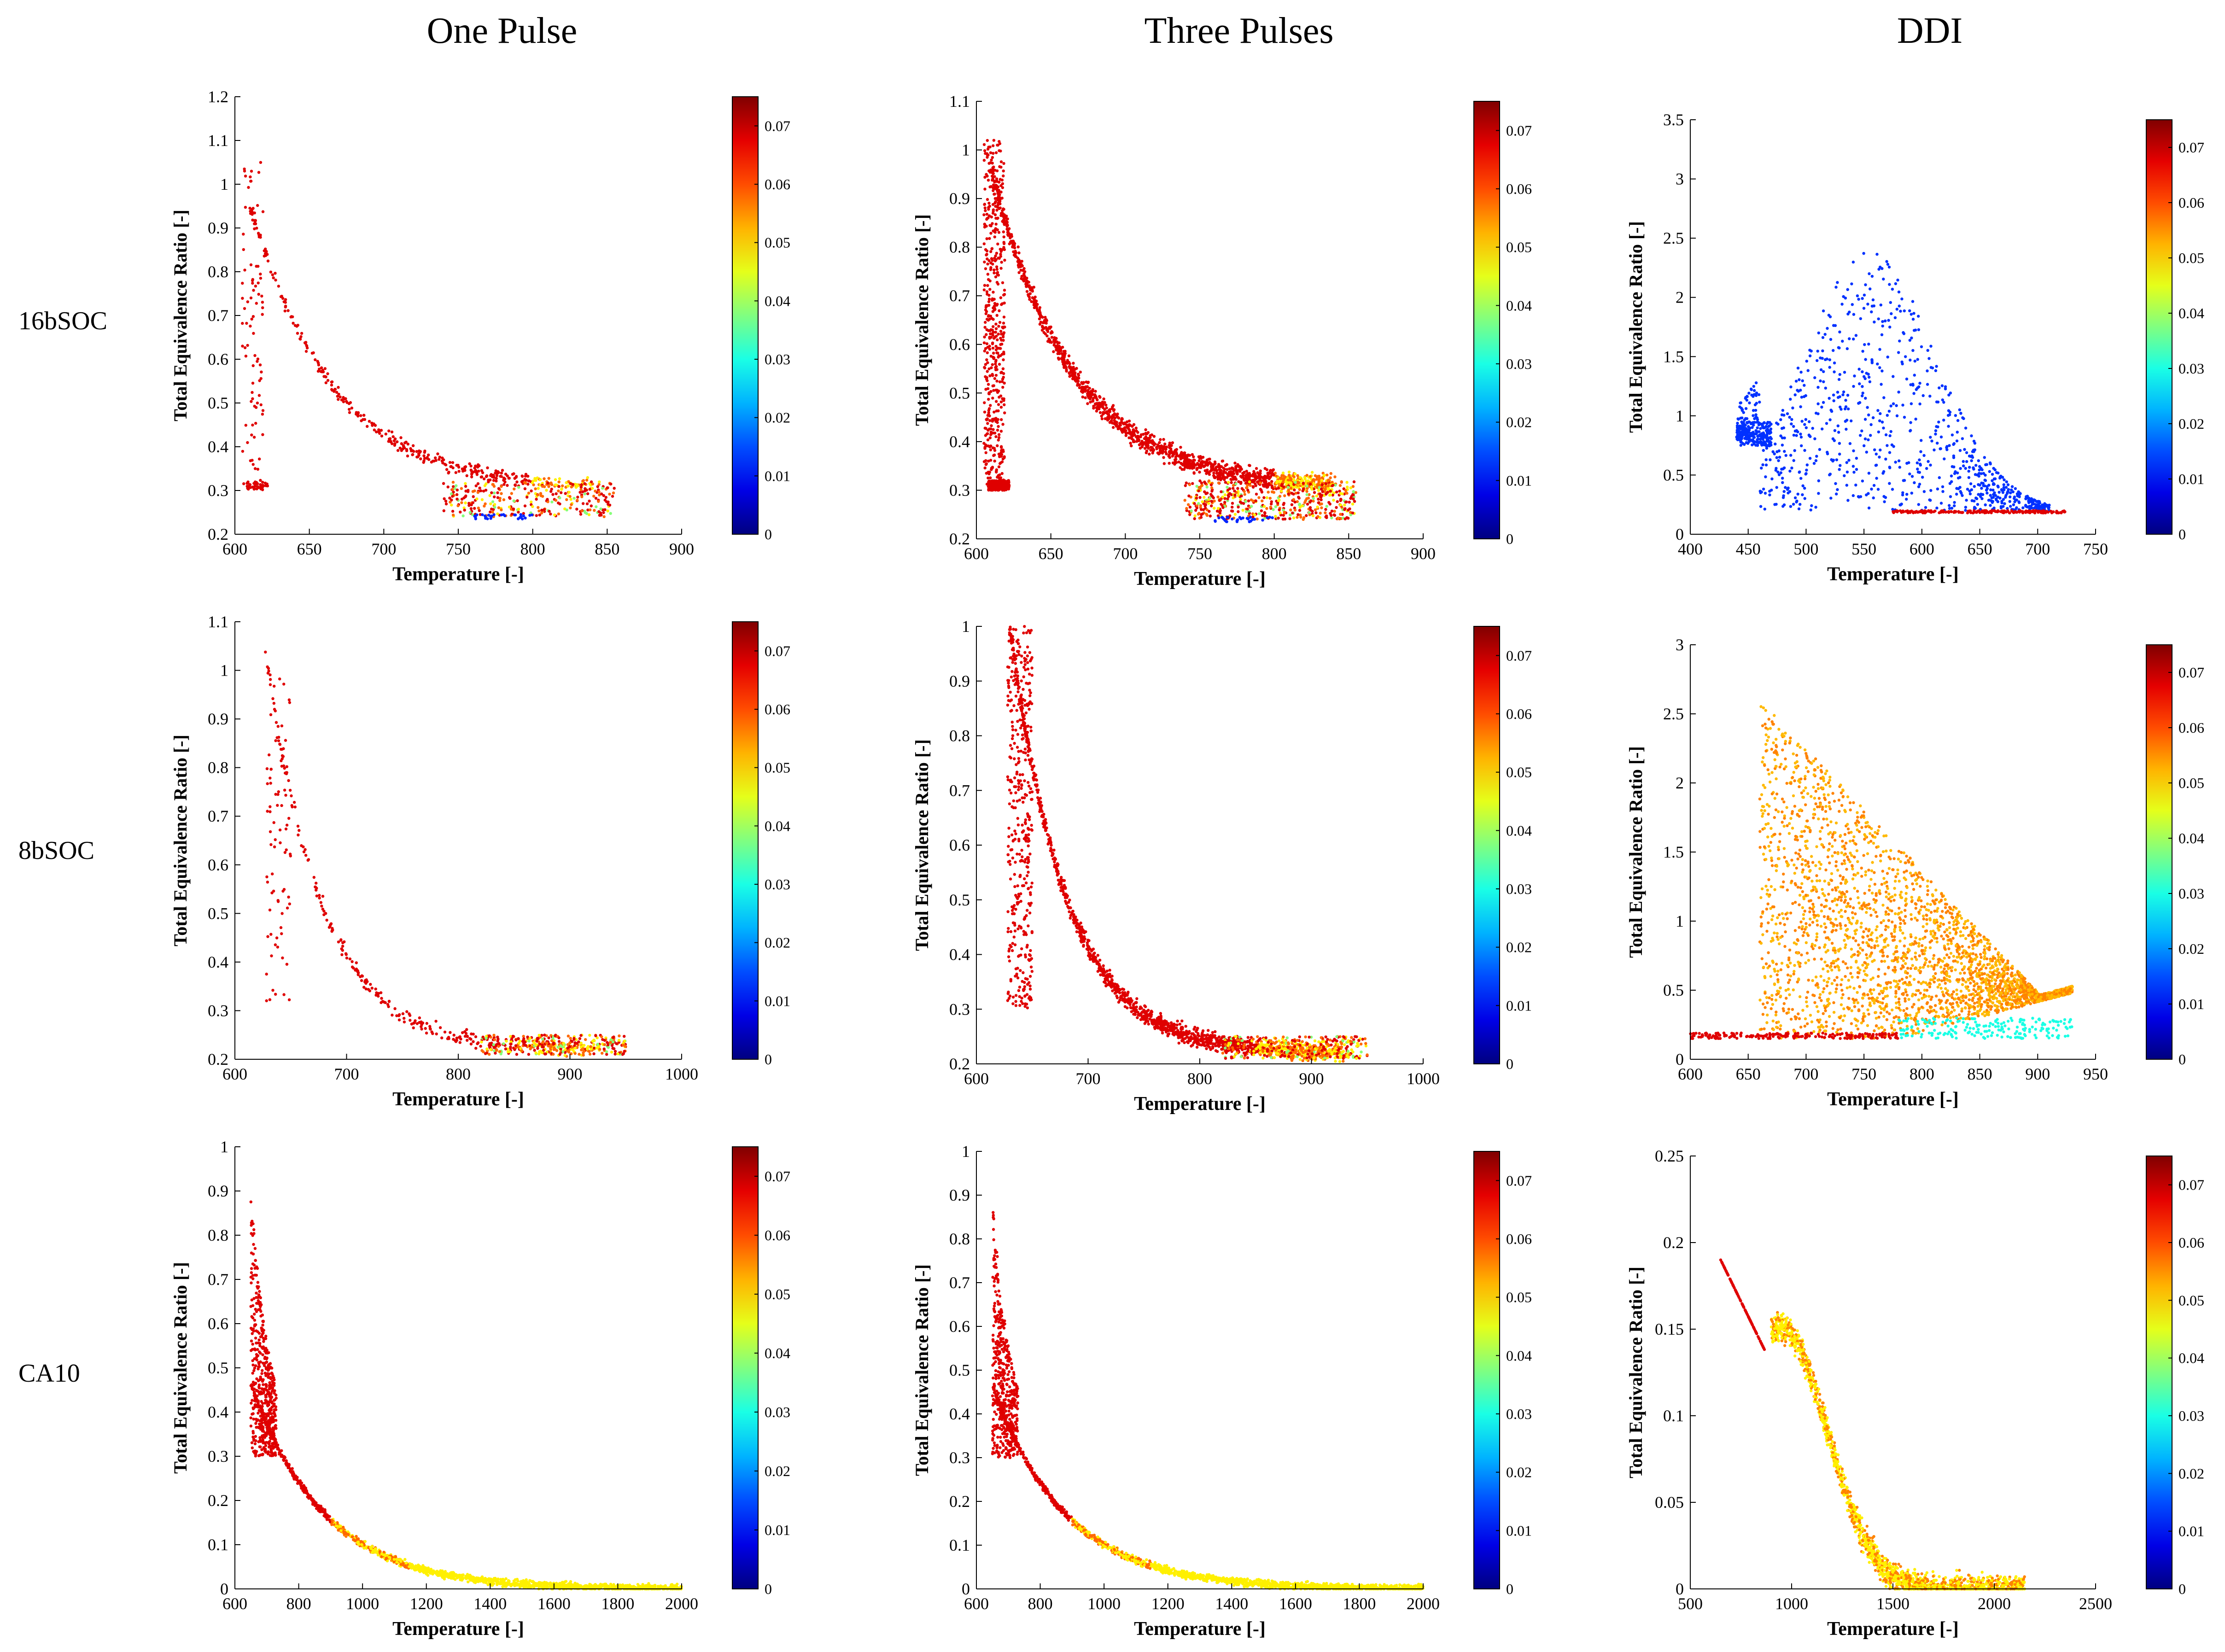 This screenshot has height=1652, width=2225. What do you see at coordinates (1519, 364) in the screenshot?
I see `colorbar-tick-label: 0.03` at bounding box center [1519, 364].